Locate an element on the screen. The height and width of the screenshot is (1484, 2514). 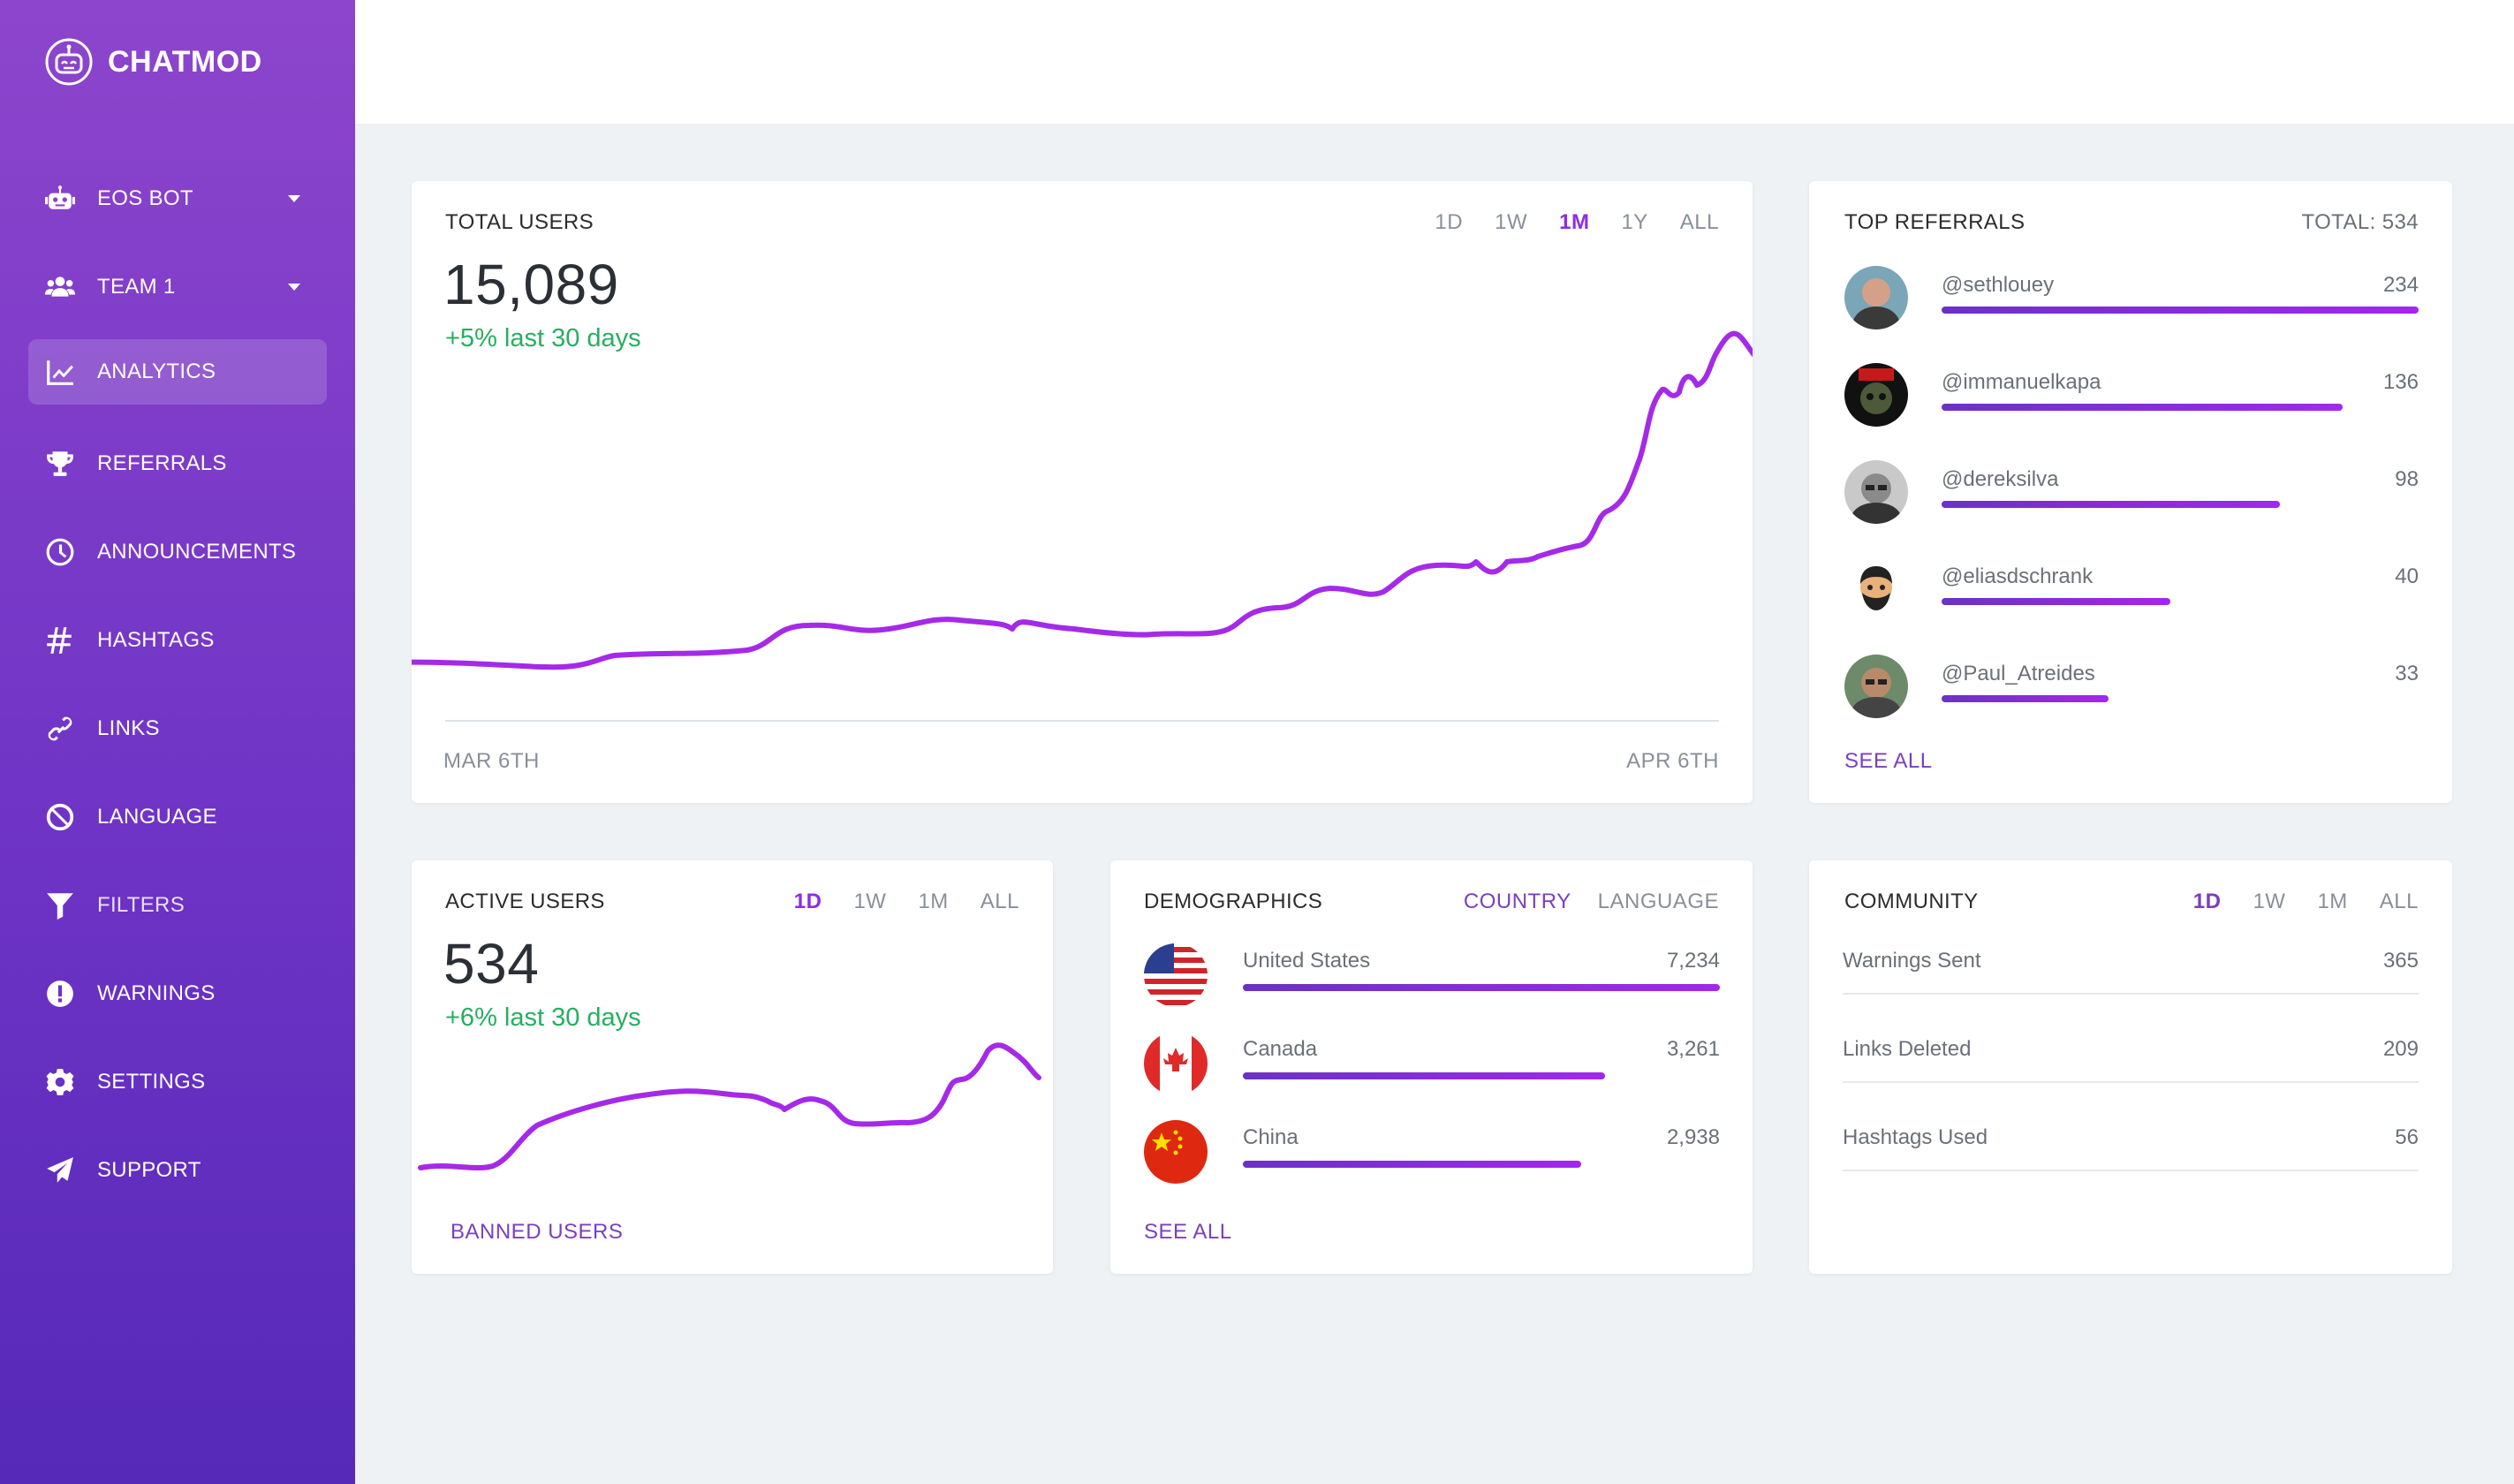
sidebar-item-label: ANNOUNCEMENTS is located at coordinates (197, 552).